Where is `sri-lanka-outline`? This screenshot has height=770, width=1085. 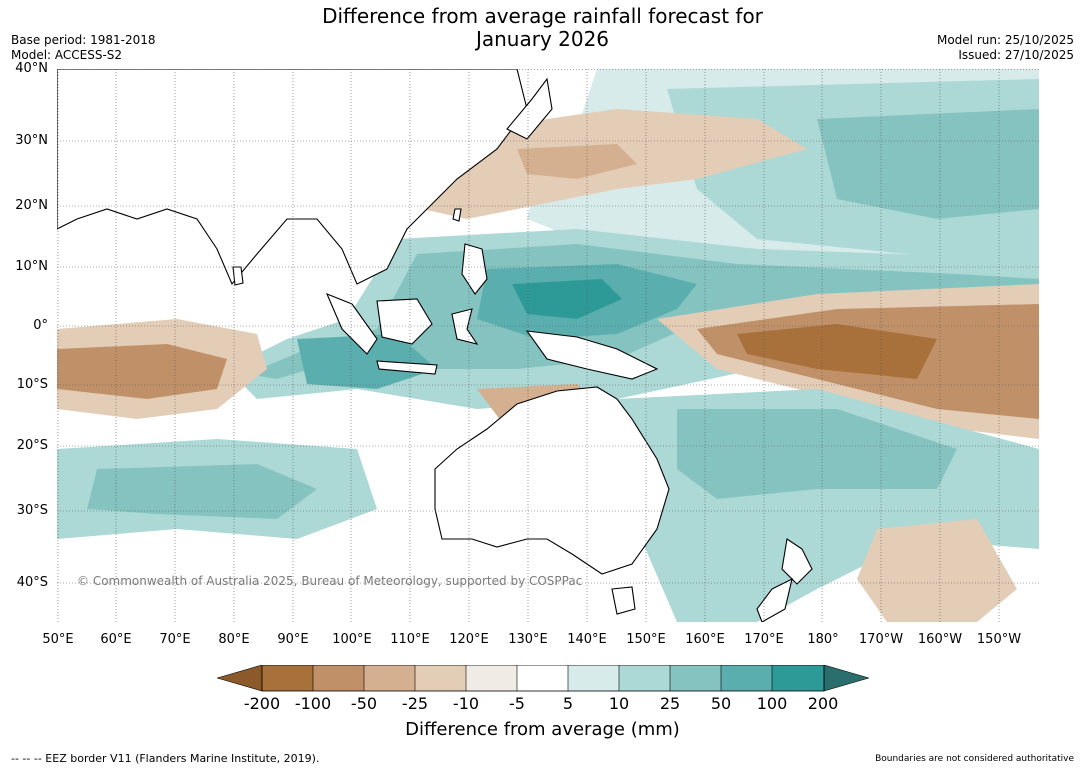
sri-lanka-outline is located at coordinates (238, 276).